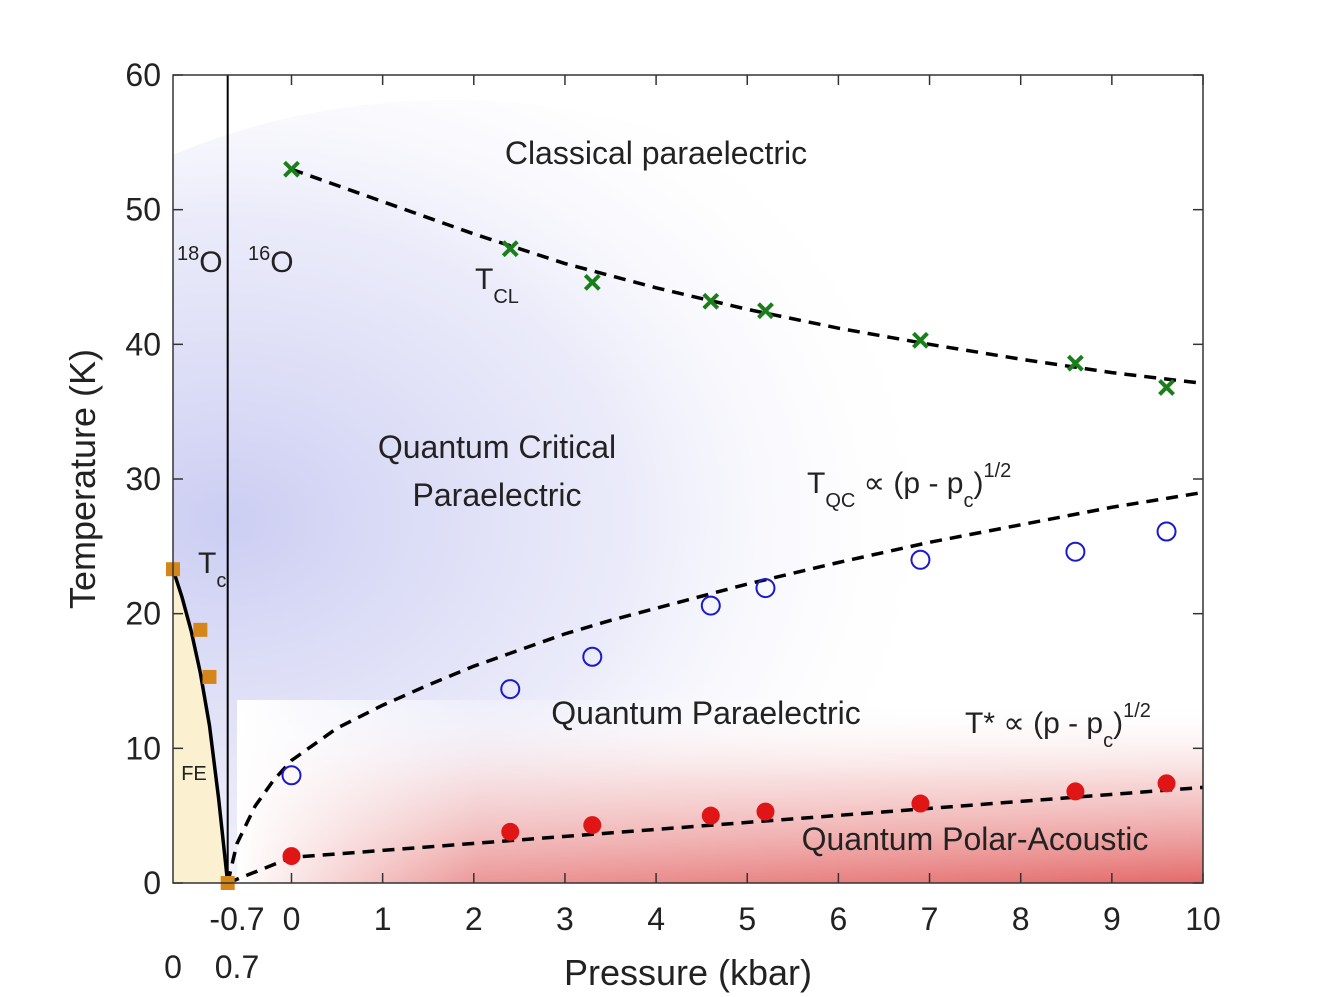 The height and width of the screenshot is (997, 1329). Describe the element at coordinates (292, 919) in the screenshot. I see `x-tick-label: 0` at that location.